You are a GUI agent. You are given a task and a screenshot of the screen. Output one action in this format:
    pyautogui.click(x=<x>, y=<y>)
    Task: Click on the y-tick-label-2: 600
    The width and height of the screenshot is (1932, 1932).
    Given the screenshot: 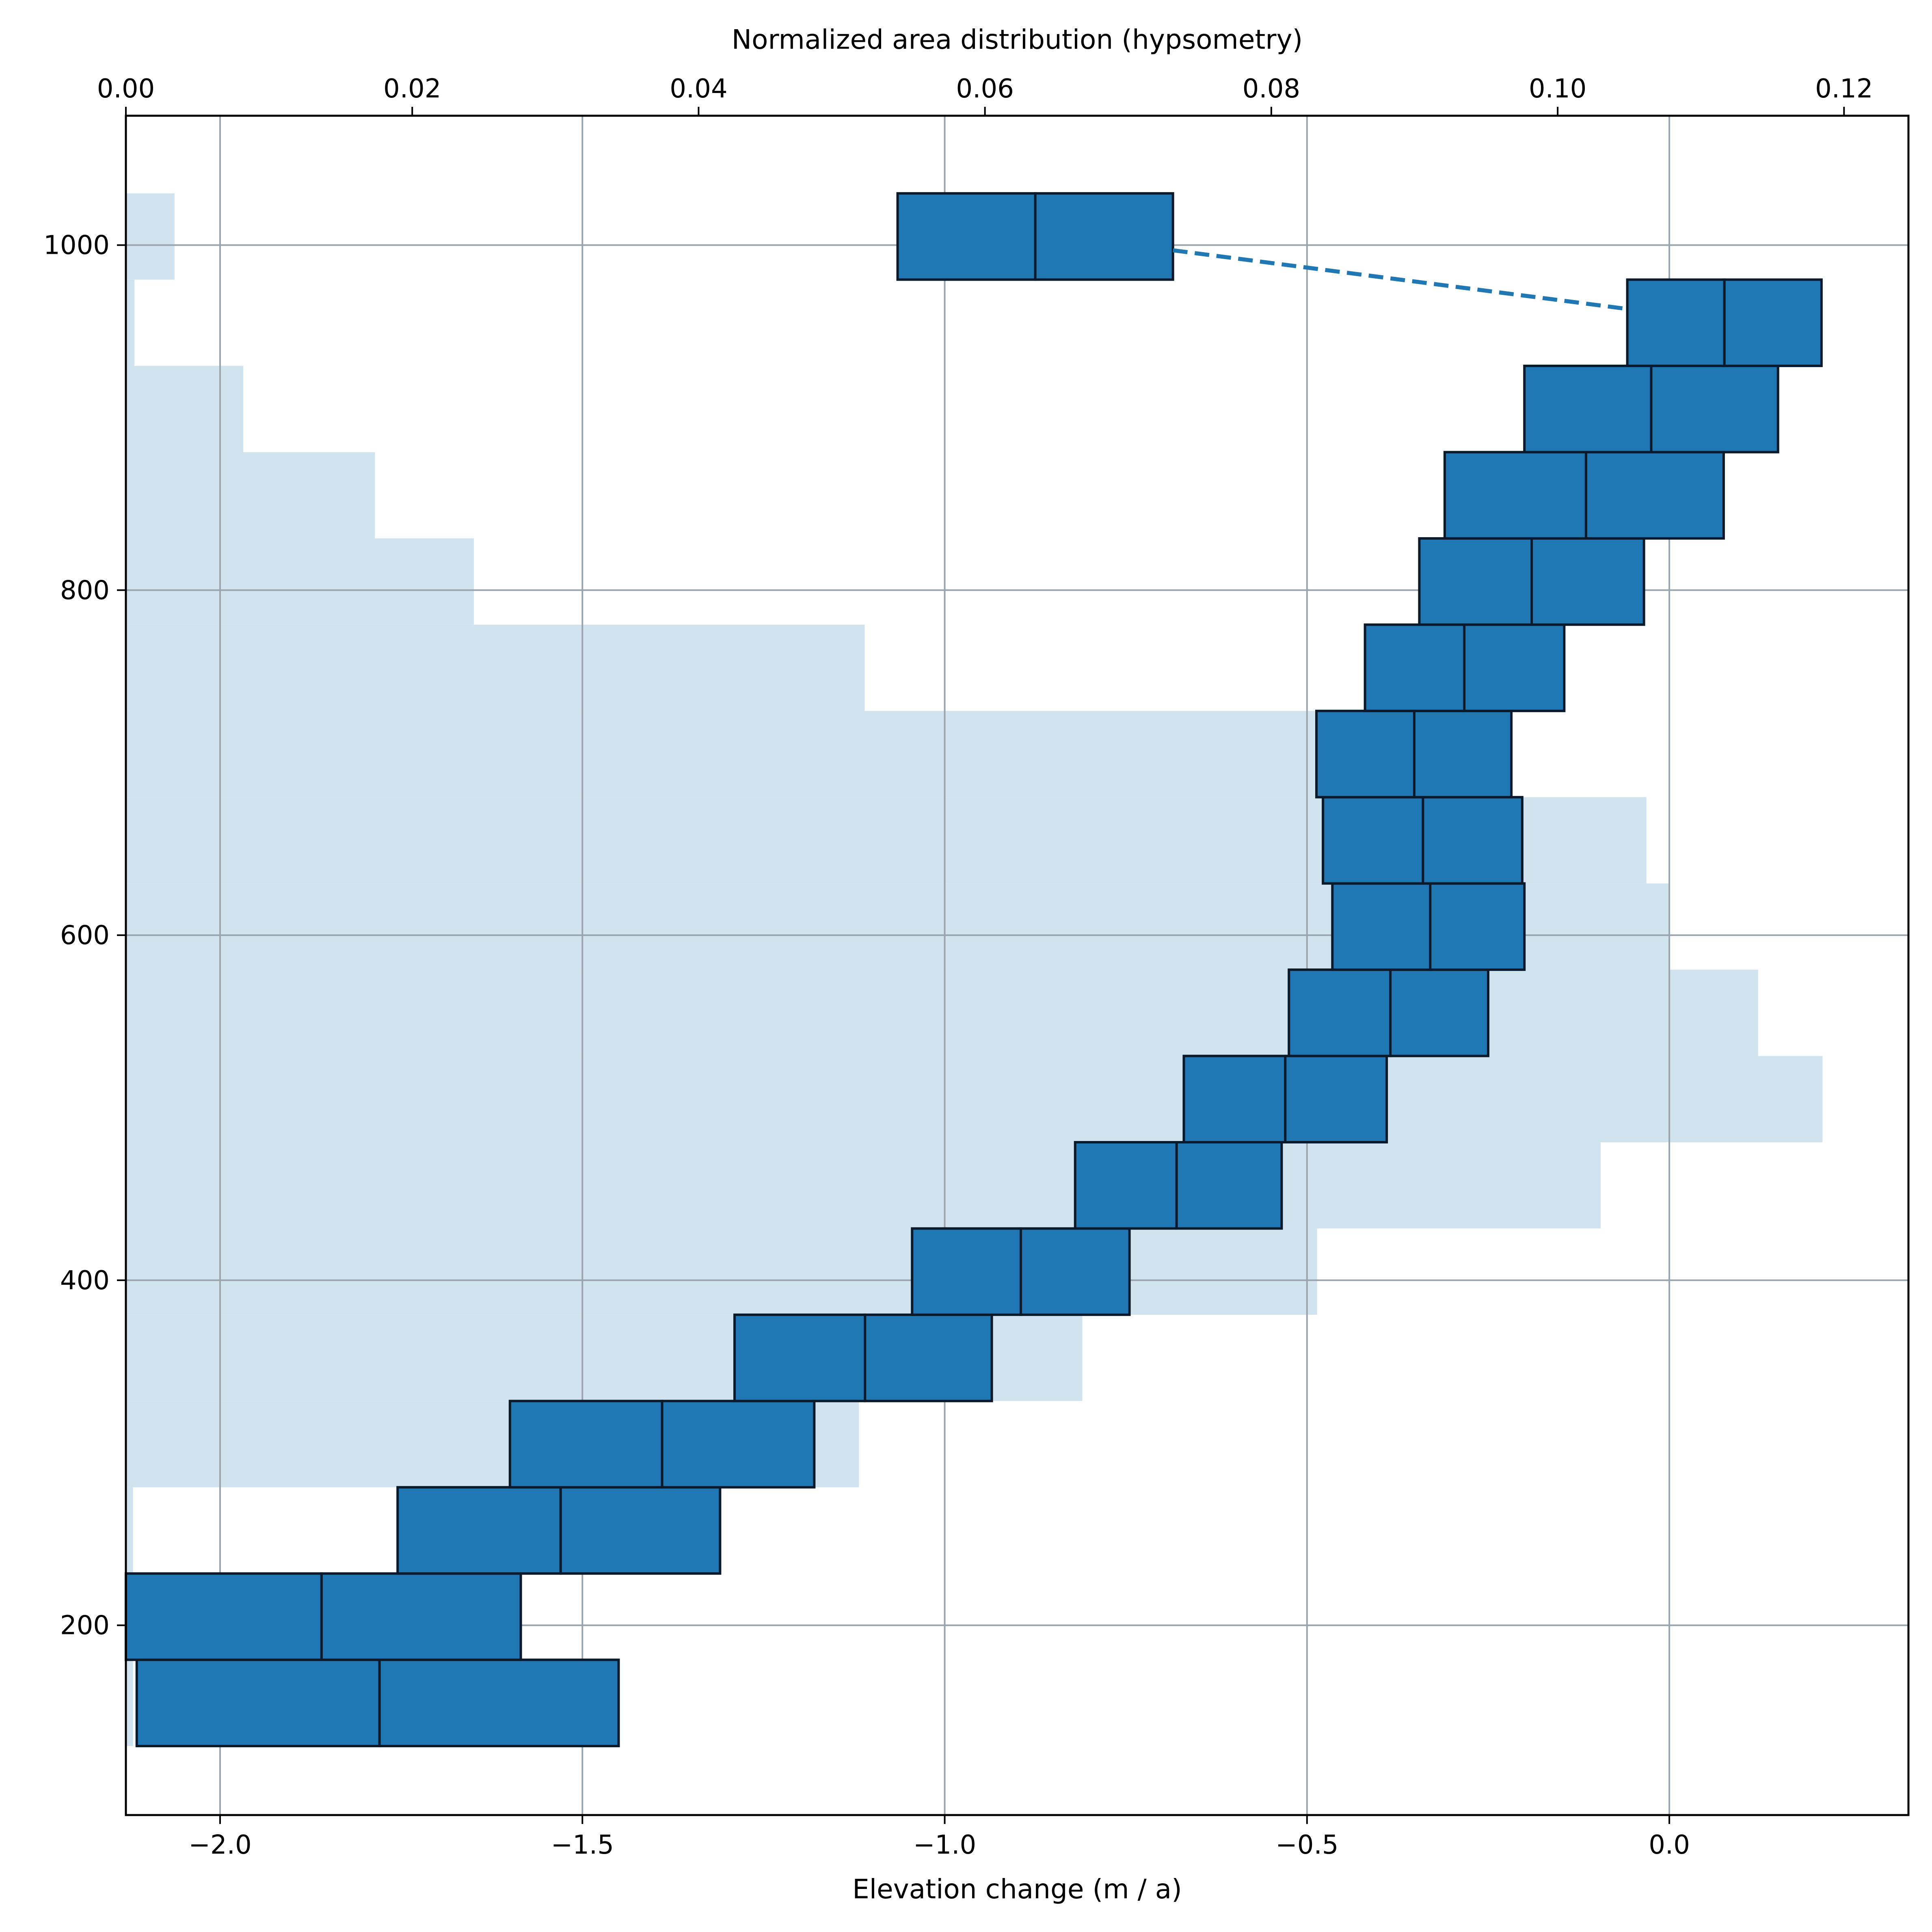 What is the action you would take?
    pyautogui.click(x=85, y=936)
    